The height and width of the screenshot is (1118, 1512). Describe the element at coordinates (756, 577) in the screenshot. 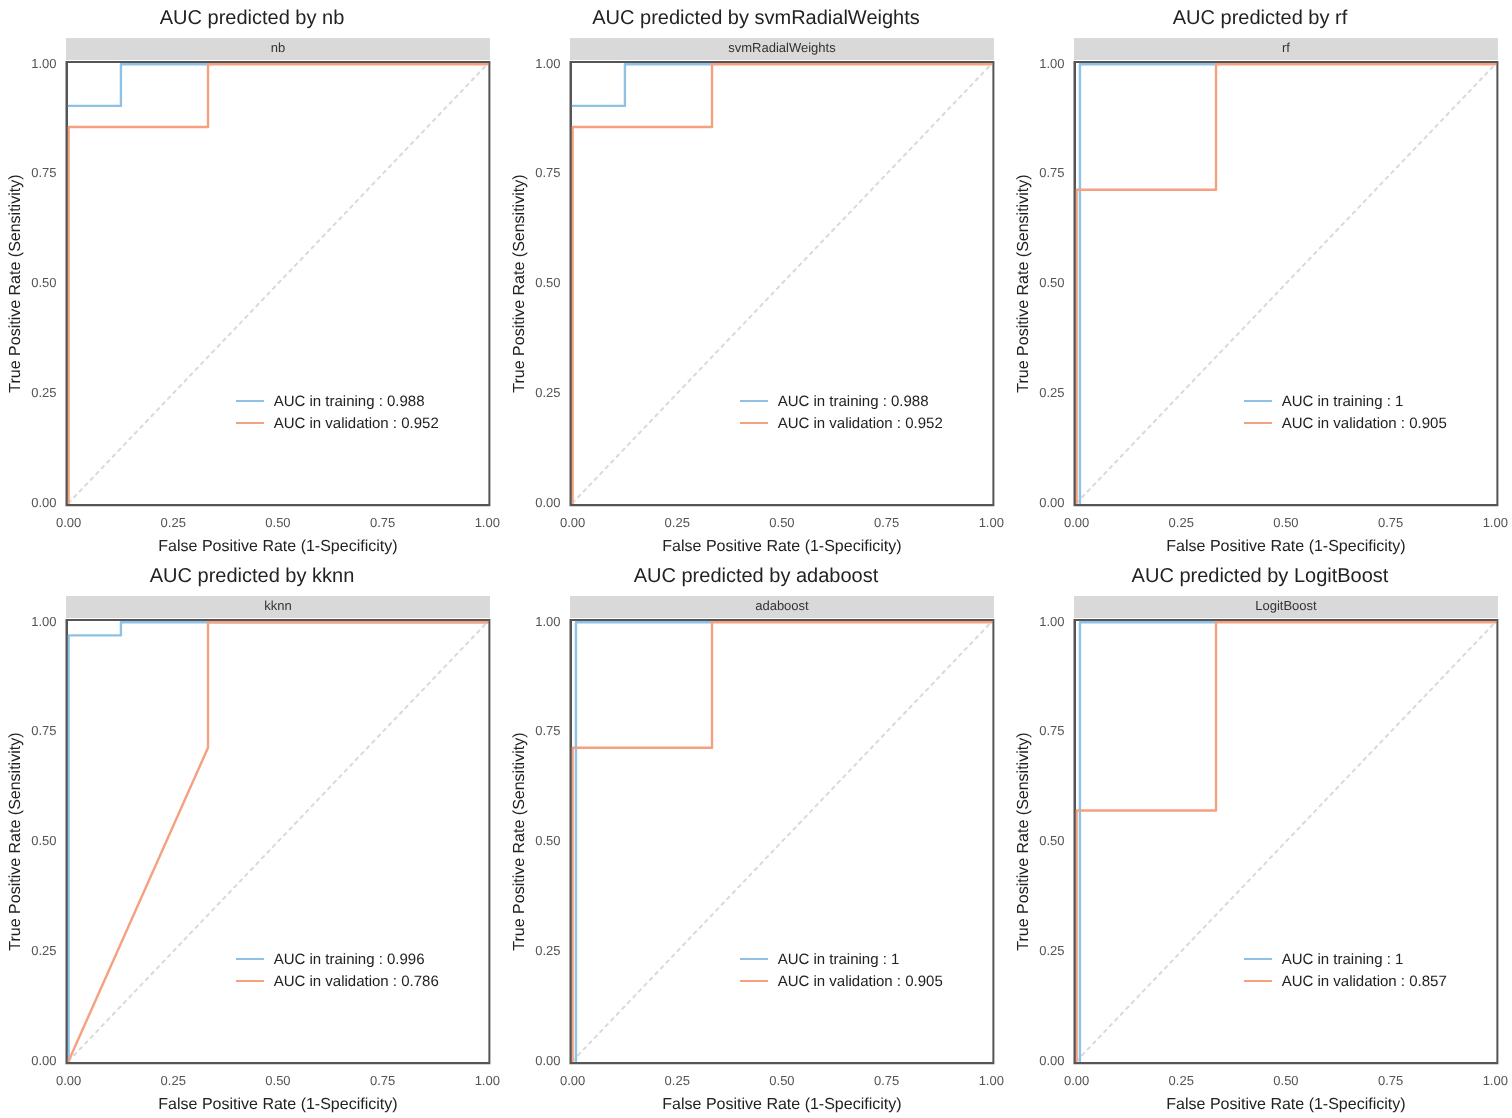

I see `chart-title: AUC predicted by adaboost` at that location.